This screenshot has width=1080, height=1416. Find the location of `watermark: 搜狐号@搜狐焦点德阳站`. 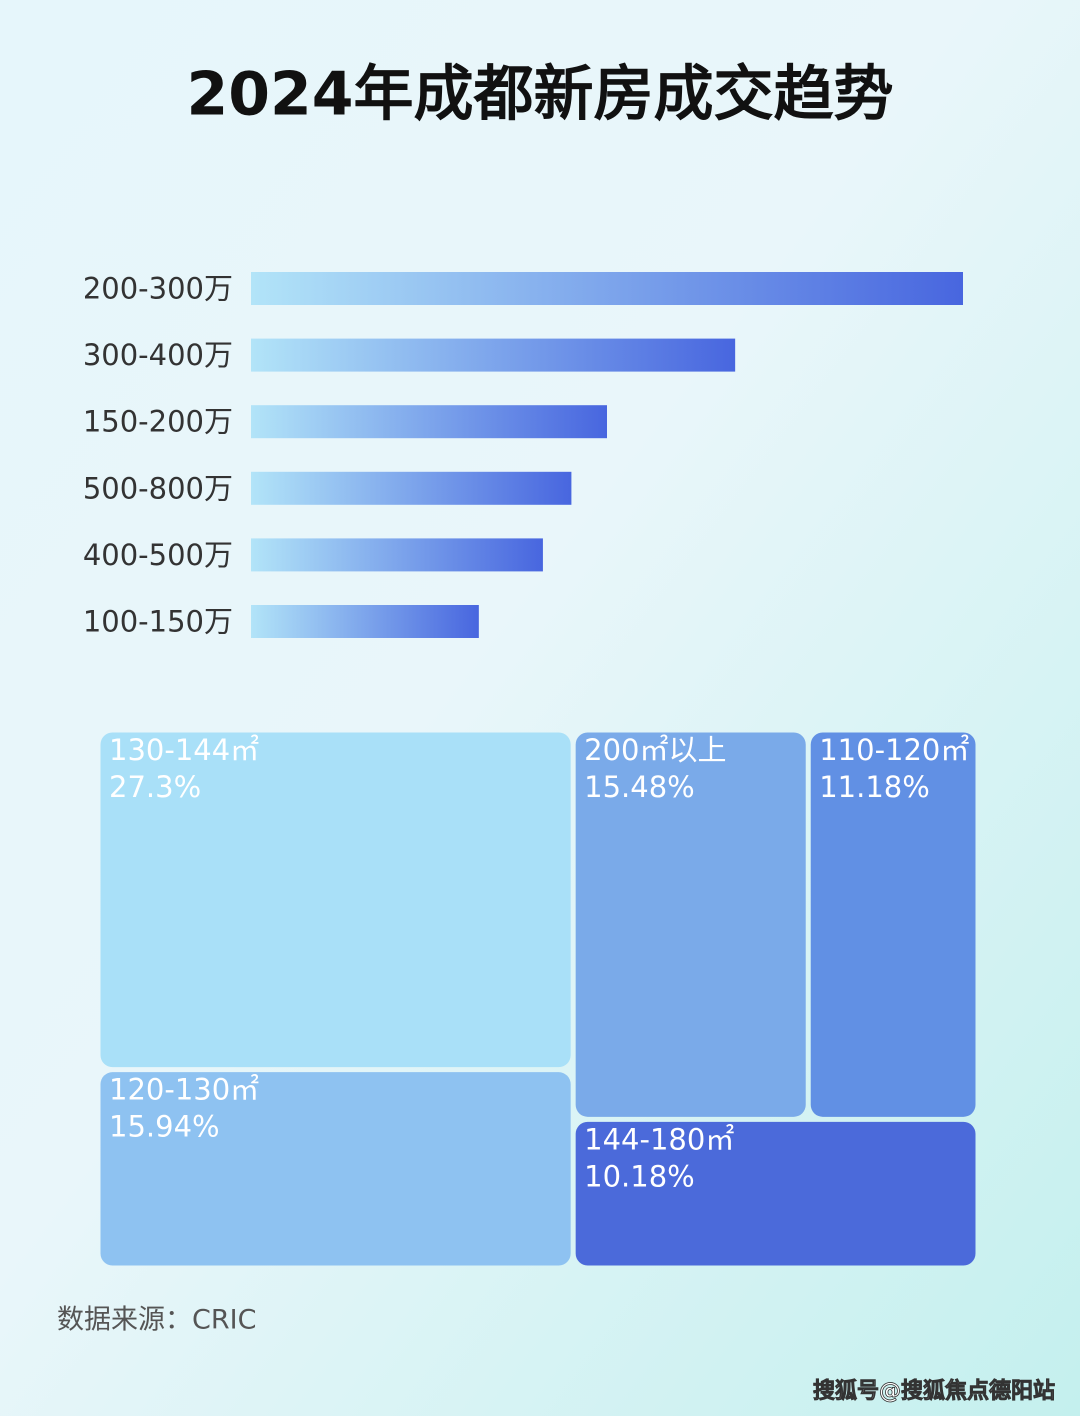

watermark: 搜狐号@搜狐焦点德阳站 is located at coordinates (934, 1391).